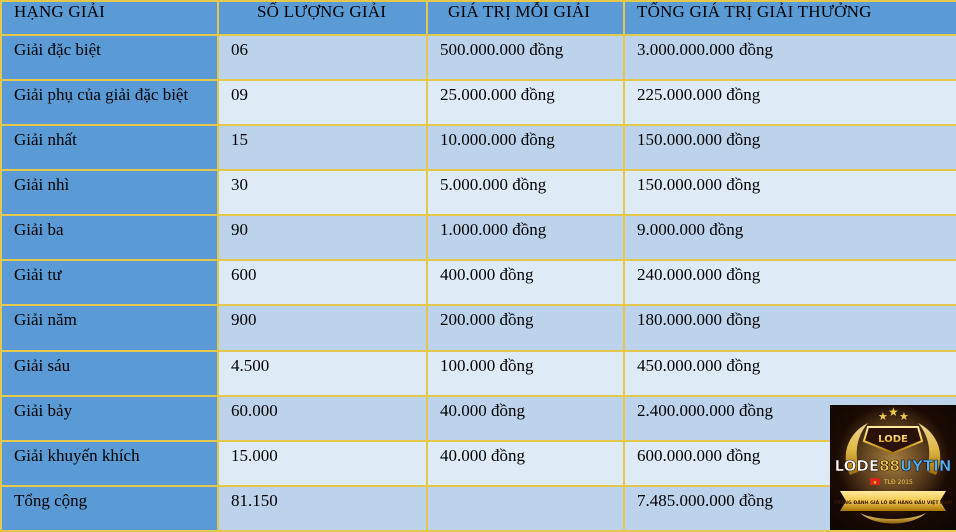 The height and width of the screenshot is (532, 956). Describe the element at coordinates (789, 57) in the screenshot. I see `total-cell: 3.000.000.000 đồng` at that location.